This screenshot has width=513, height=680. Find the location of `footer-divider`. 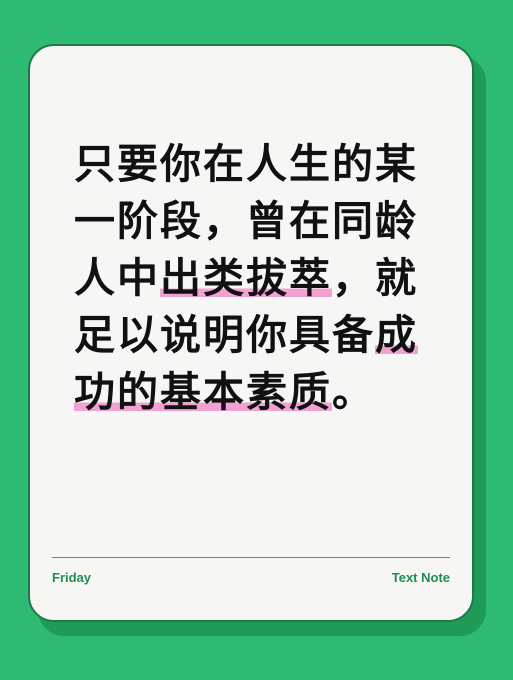

footer-divider is located at coordinates (251, 557).